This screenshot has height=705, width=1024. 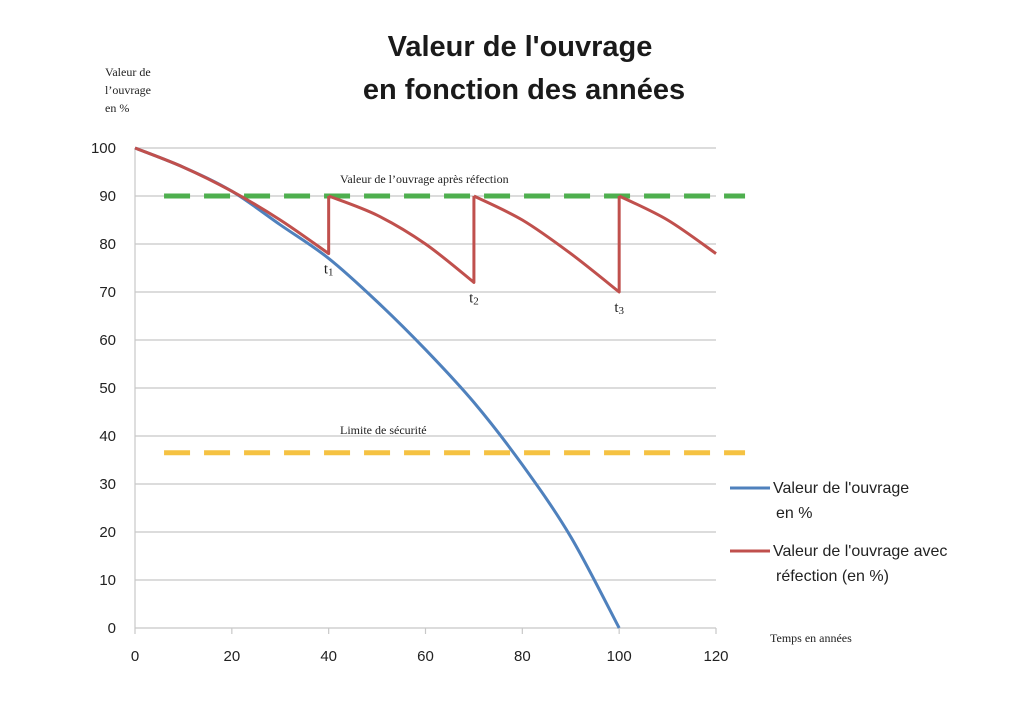 I want to click on x-tick-label: 80, so click(x=522, y=656).